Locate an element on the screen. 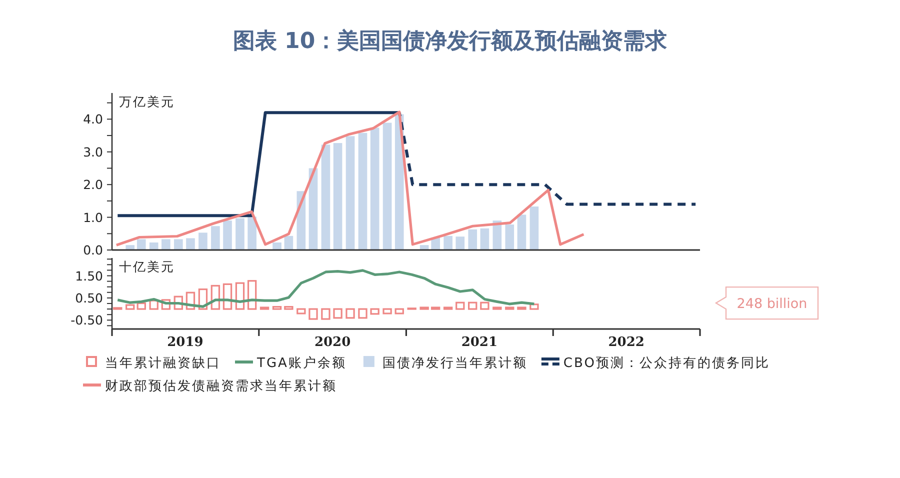  y-tick-label: 2.0 is located at coordinates (93, 184).